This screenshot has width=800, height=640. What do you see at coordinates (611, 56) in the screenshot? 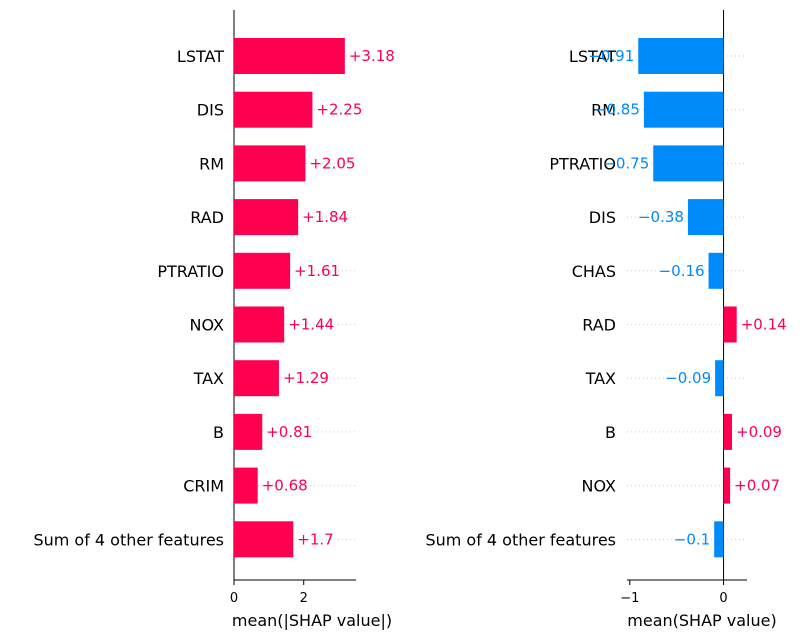
I see `value-label: −0.91` at bounding box center [611, 56].